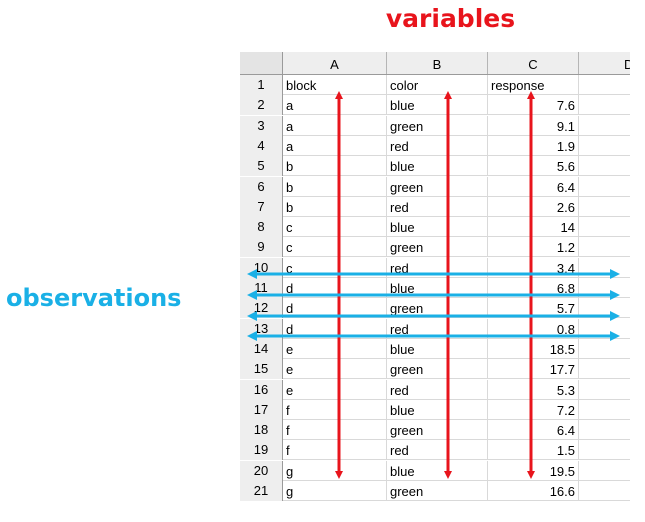  What do you see at coordinates (533, 308) in the screenshot?
I see `cell-response: 5.7` at bounding box center [533, 308].